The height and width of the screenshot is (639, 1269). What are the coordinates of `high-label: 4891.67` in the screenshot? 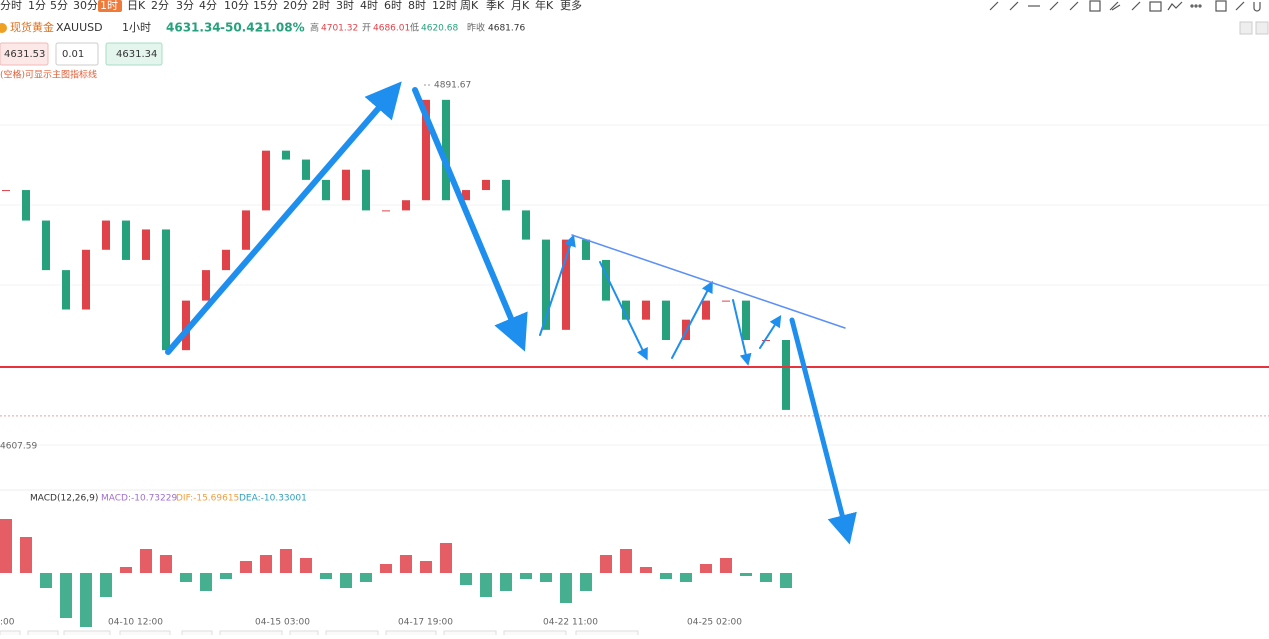 It's located at (452, 86).